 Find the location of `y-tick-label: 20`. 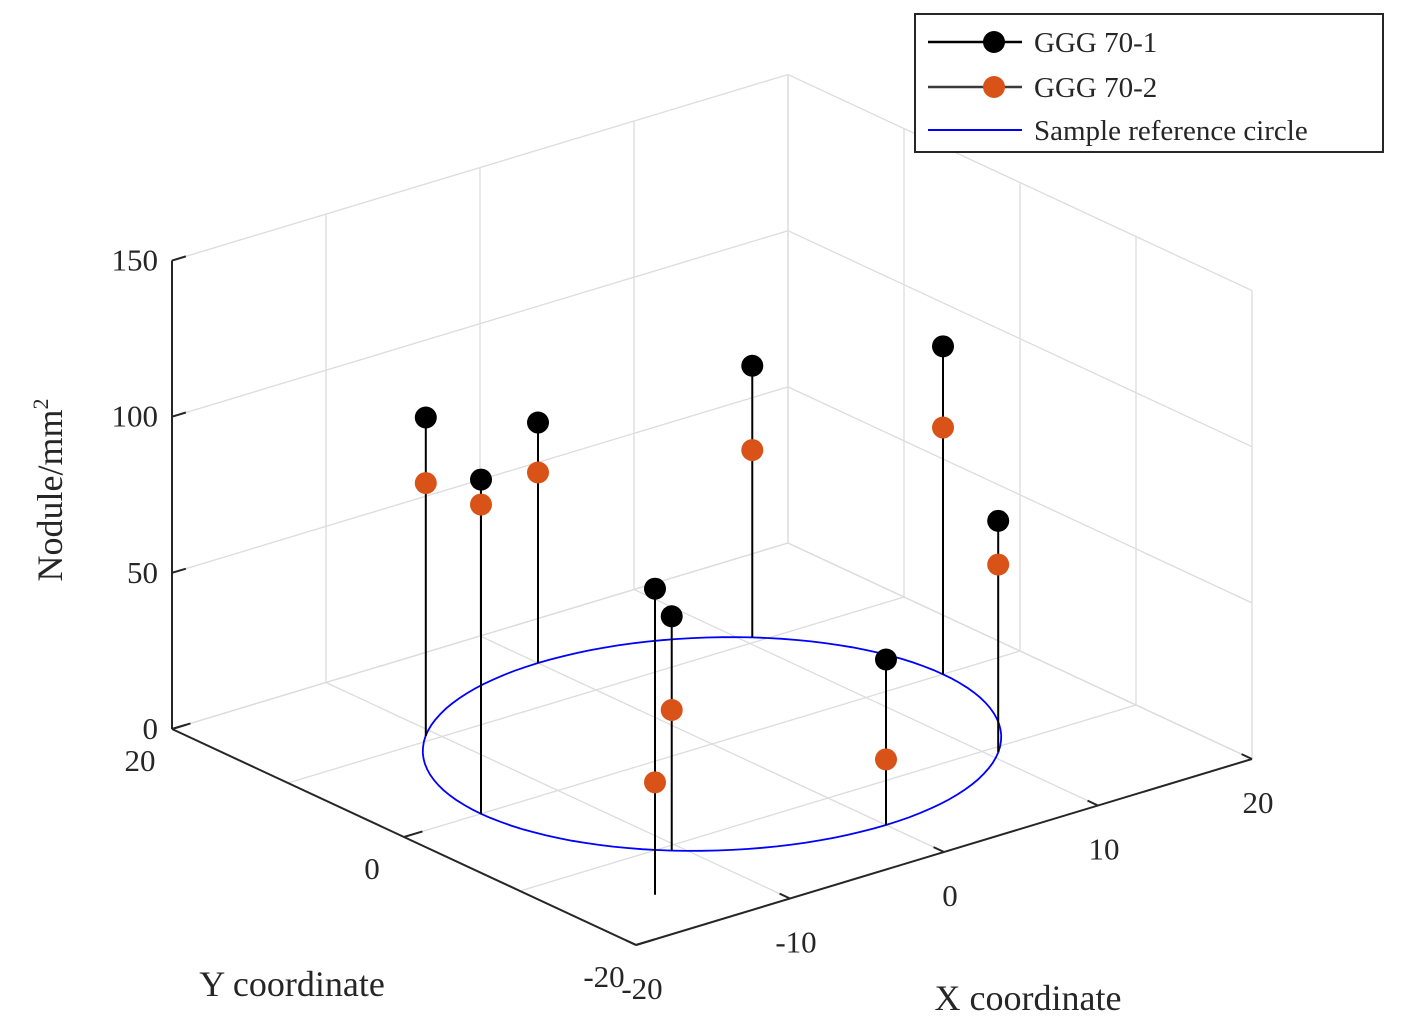

y-tick-label: 20 is located at coordinates (140, 760).